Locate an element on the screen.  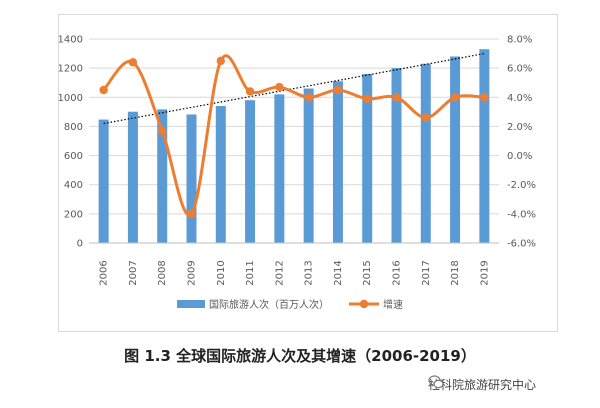
right-axis-tick-label: 8.0% is located at coordinates (519, 40).